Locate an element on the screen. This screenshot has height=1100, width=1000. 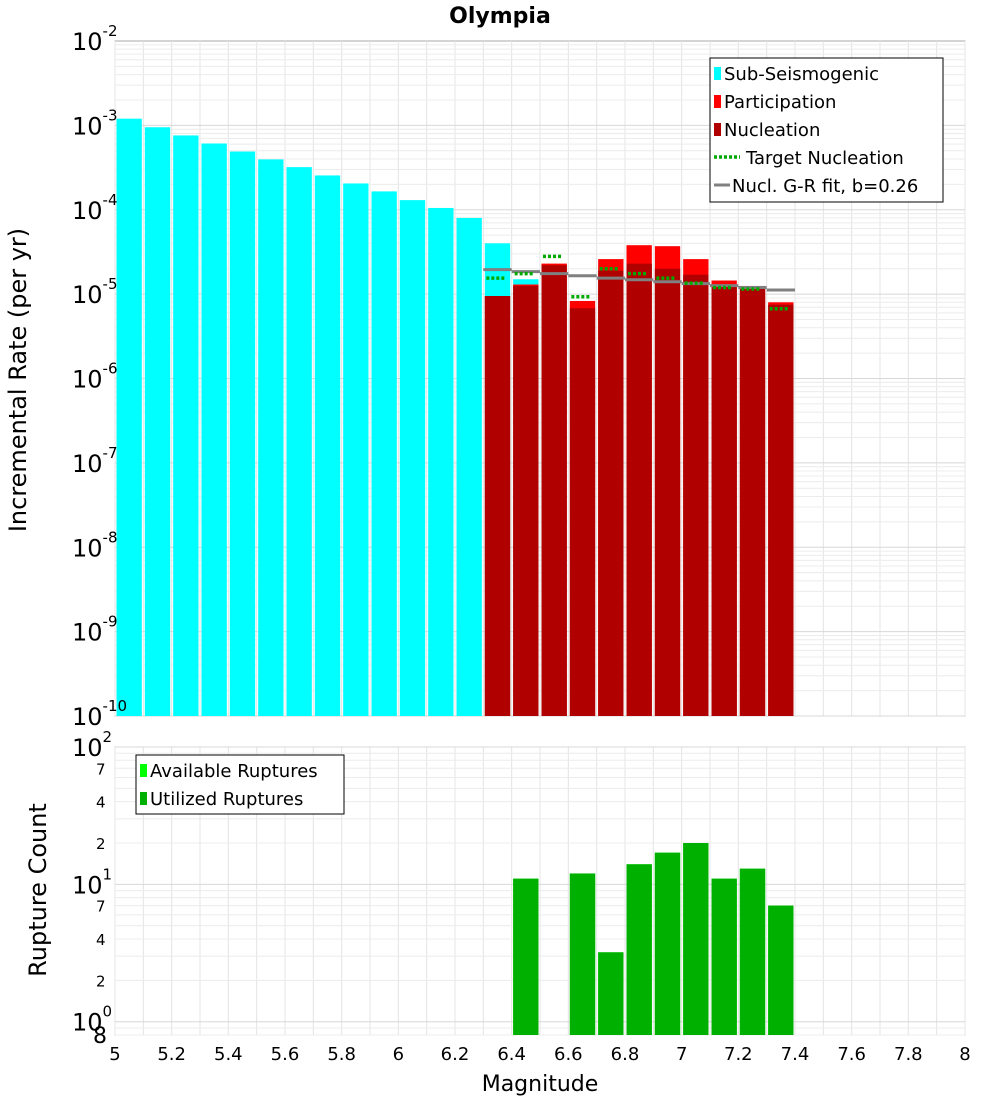
x-ticks: 5 5.2 5.4 5.6 5.8 6 6.2 6.4 6.6 6.8 7 7.2 7.4 7.6 7.8 8 is located at coordinates (539, 1054).